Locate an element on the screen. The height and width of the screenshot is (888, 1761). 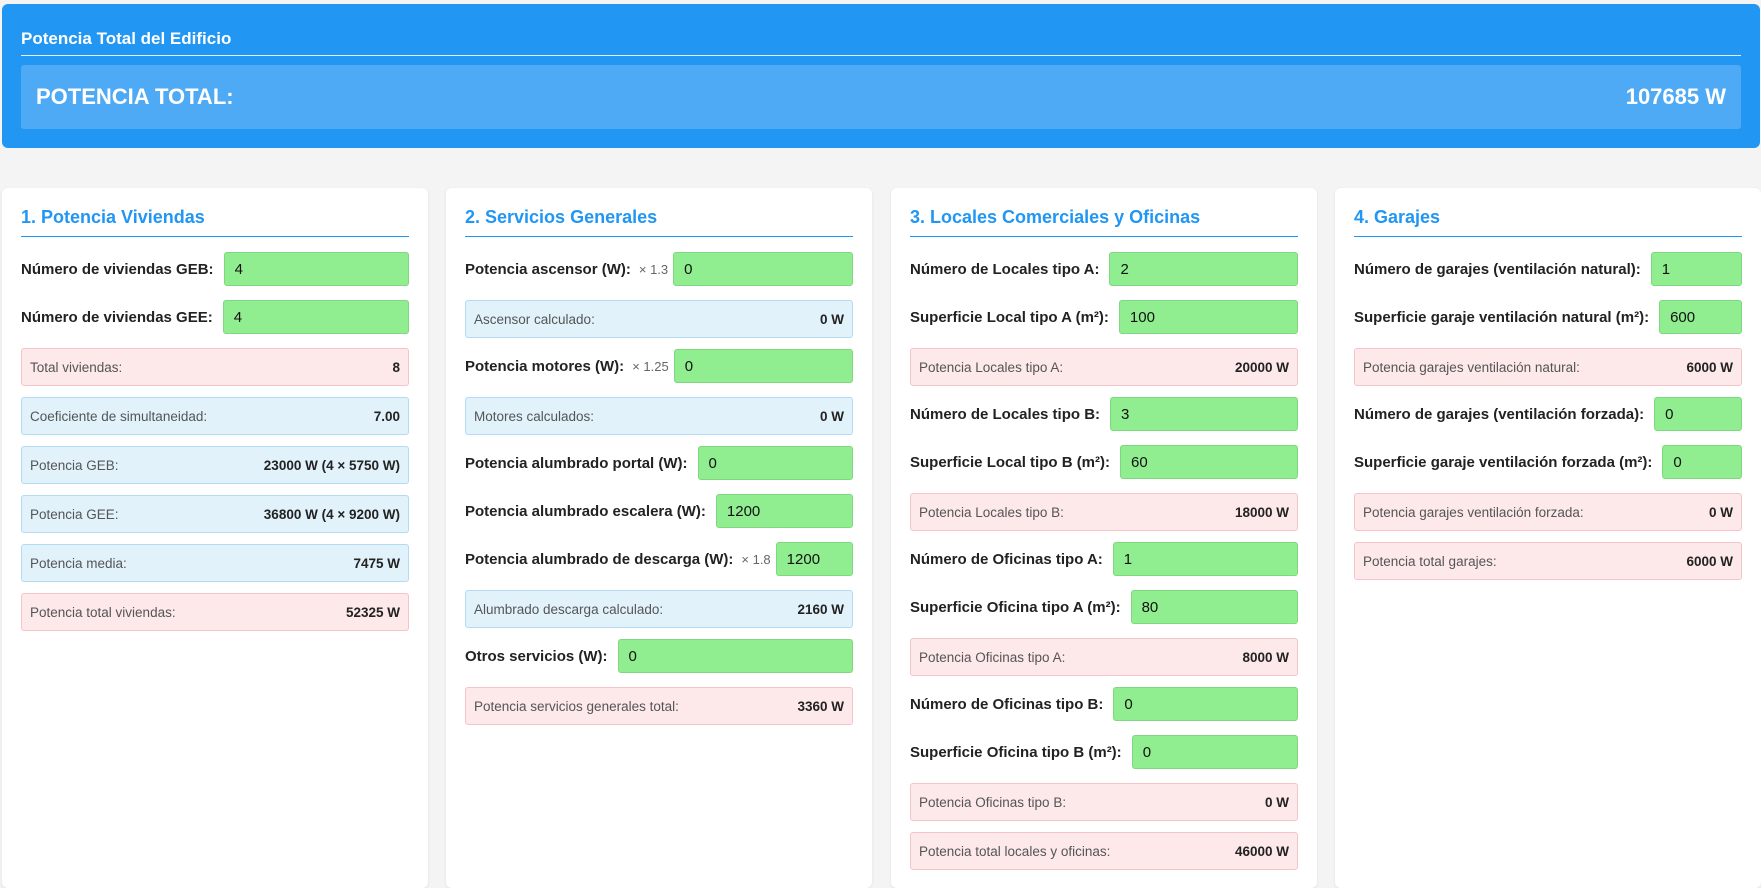
locales-a-num-input is located at coordinates (1203, 269).